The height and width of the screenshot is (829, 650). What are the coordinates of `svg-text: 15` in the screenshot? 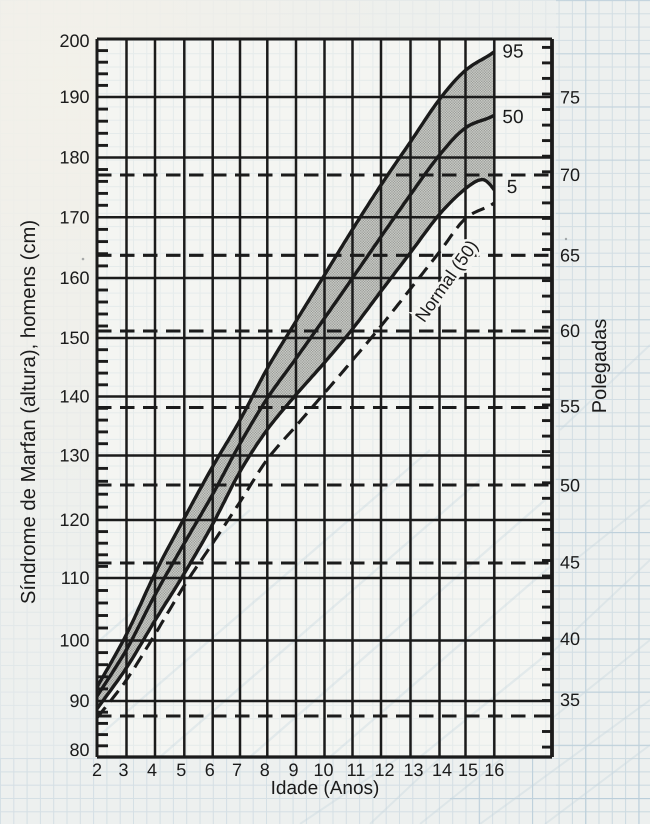 It's located at (468, 770).